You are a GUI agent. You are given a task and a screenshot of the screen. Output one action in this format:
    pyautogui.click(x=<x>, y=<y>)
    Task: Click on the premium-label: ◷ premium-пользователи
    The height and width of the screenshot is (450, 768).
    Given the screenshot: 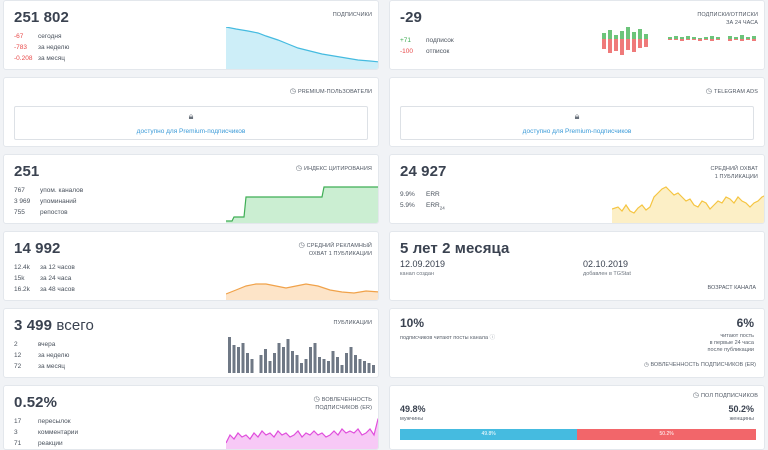 What is the action you would take?
    pyautogui.click(x=331, y=92)
    